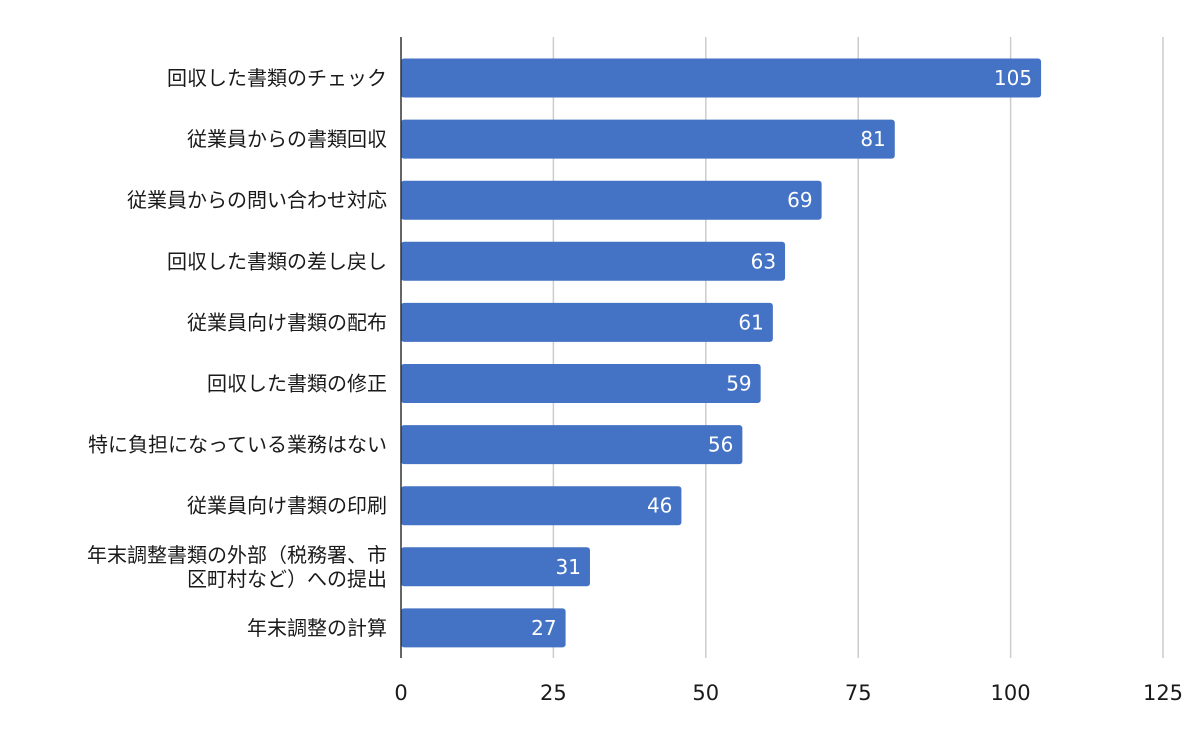  Describe the element at coordinates (763, 261) in the screenshot. I see `data-label-3: 63` at that location.